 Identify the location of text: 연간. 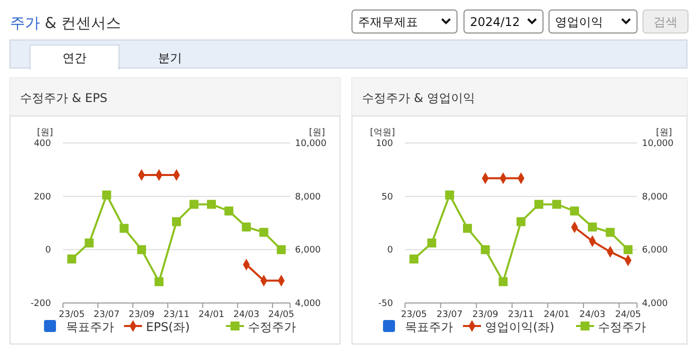
(74, 58).